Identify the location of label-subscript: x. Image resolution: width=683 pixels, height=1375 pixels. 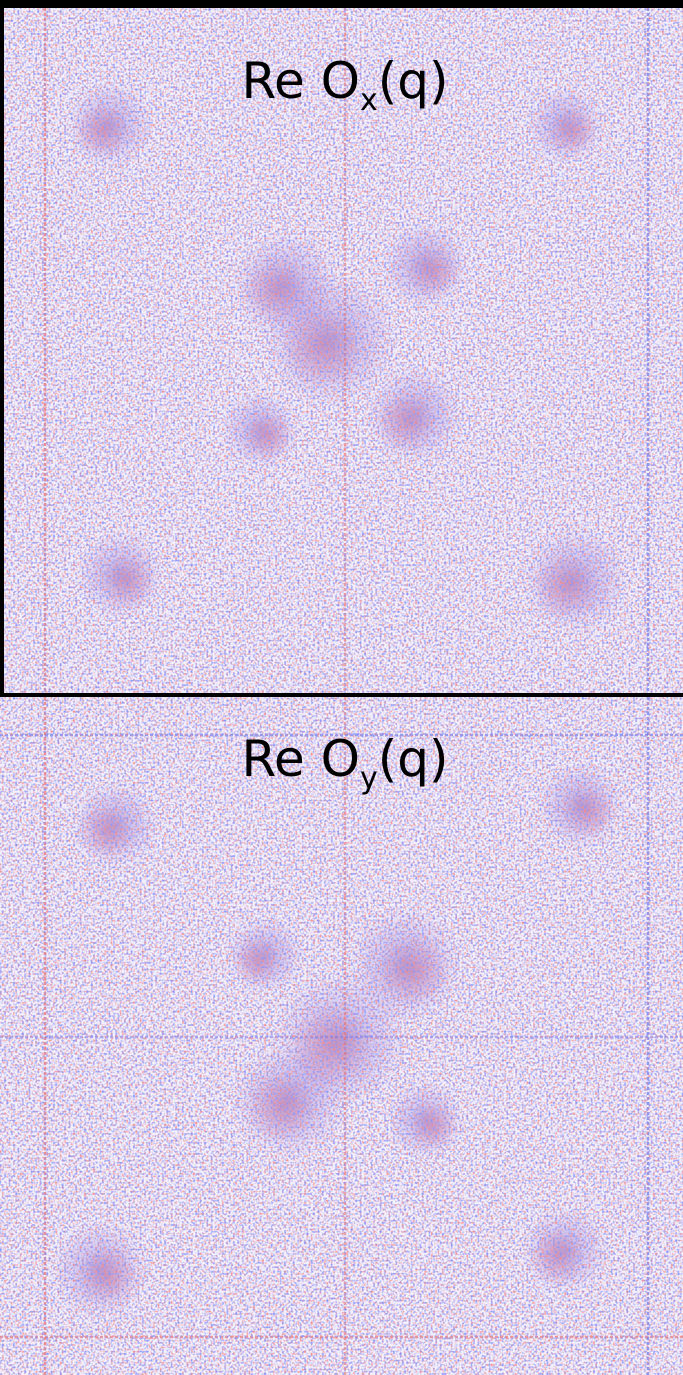
(369, 100).